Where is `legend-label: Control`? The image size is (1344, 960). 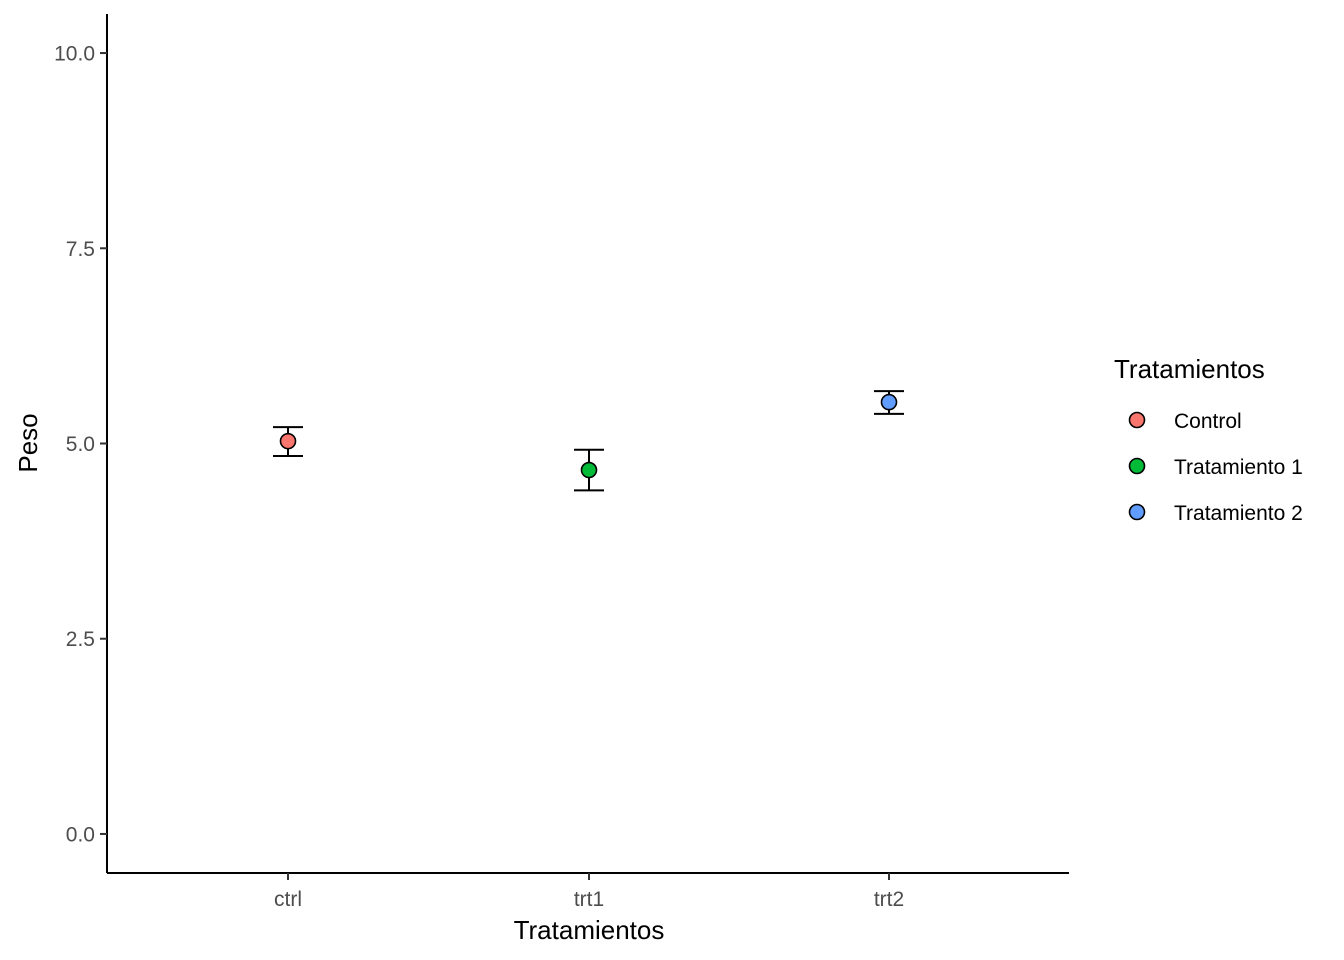
legend-label: Control is located at coordinates (1208, 421).